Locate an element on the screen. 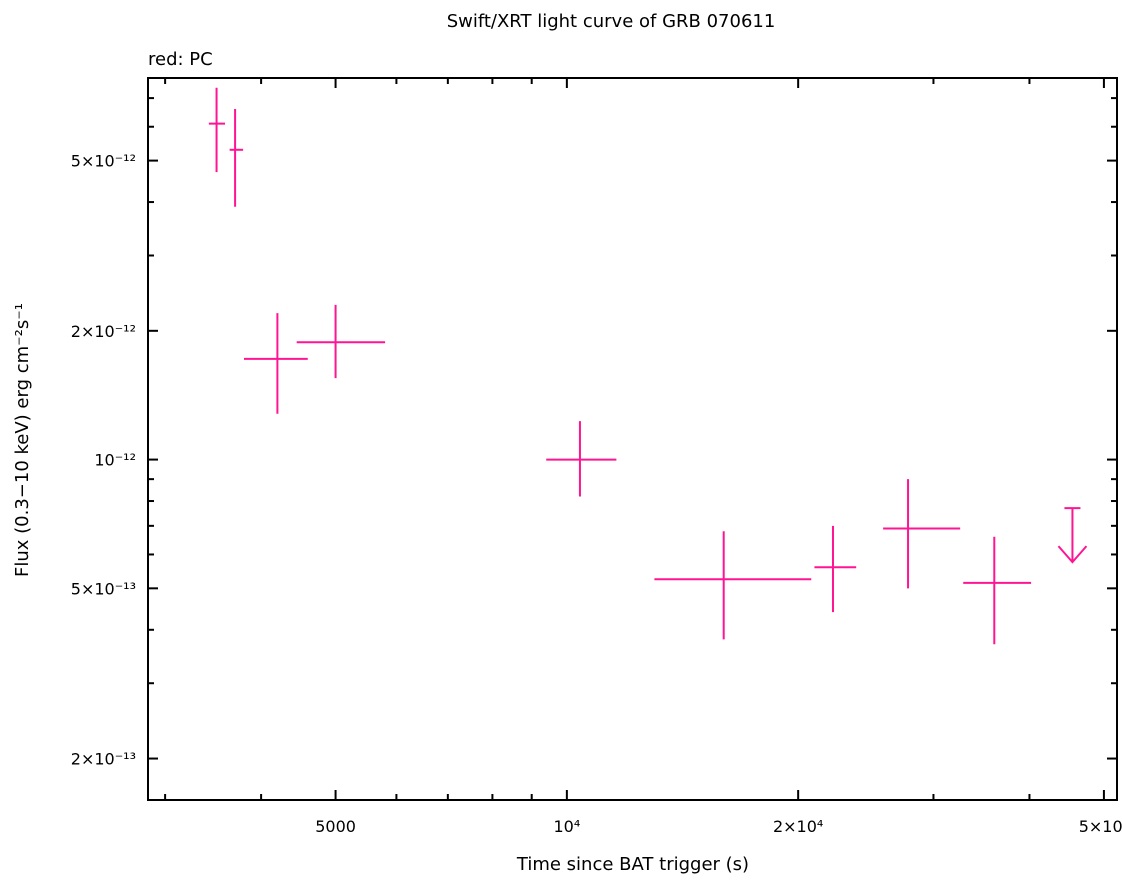 The height and width of the screenshot is (882, 1122). x-tick-label: 5×10⁴ is located at coordinates (1100, 826).